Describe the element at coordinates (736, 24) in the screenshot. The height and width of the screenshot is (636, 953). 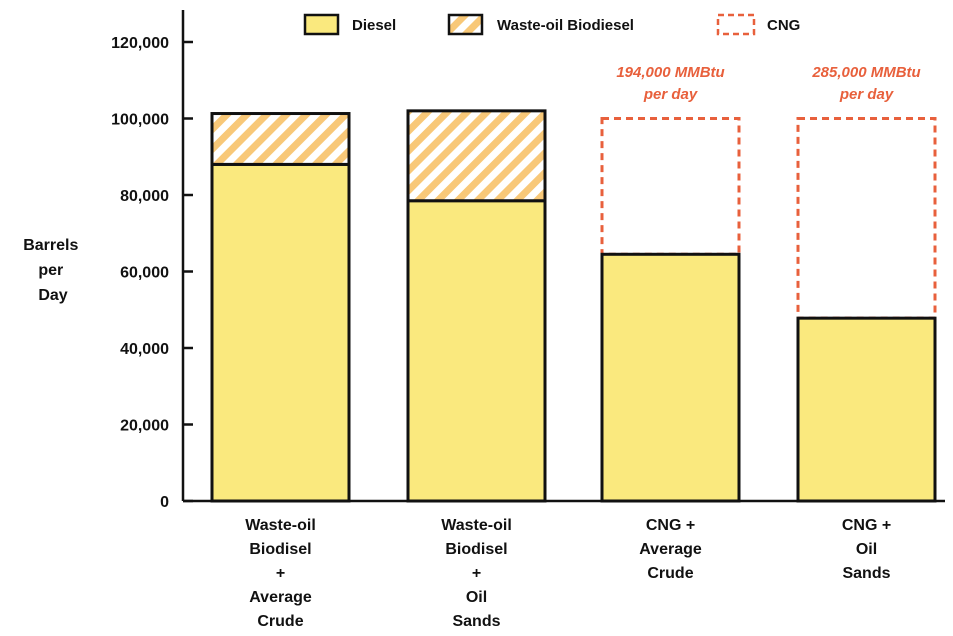
I see `legend-swatch-cng` at that location.